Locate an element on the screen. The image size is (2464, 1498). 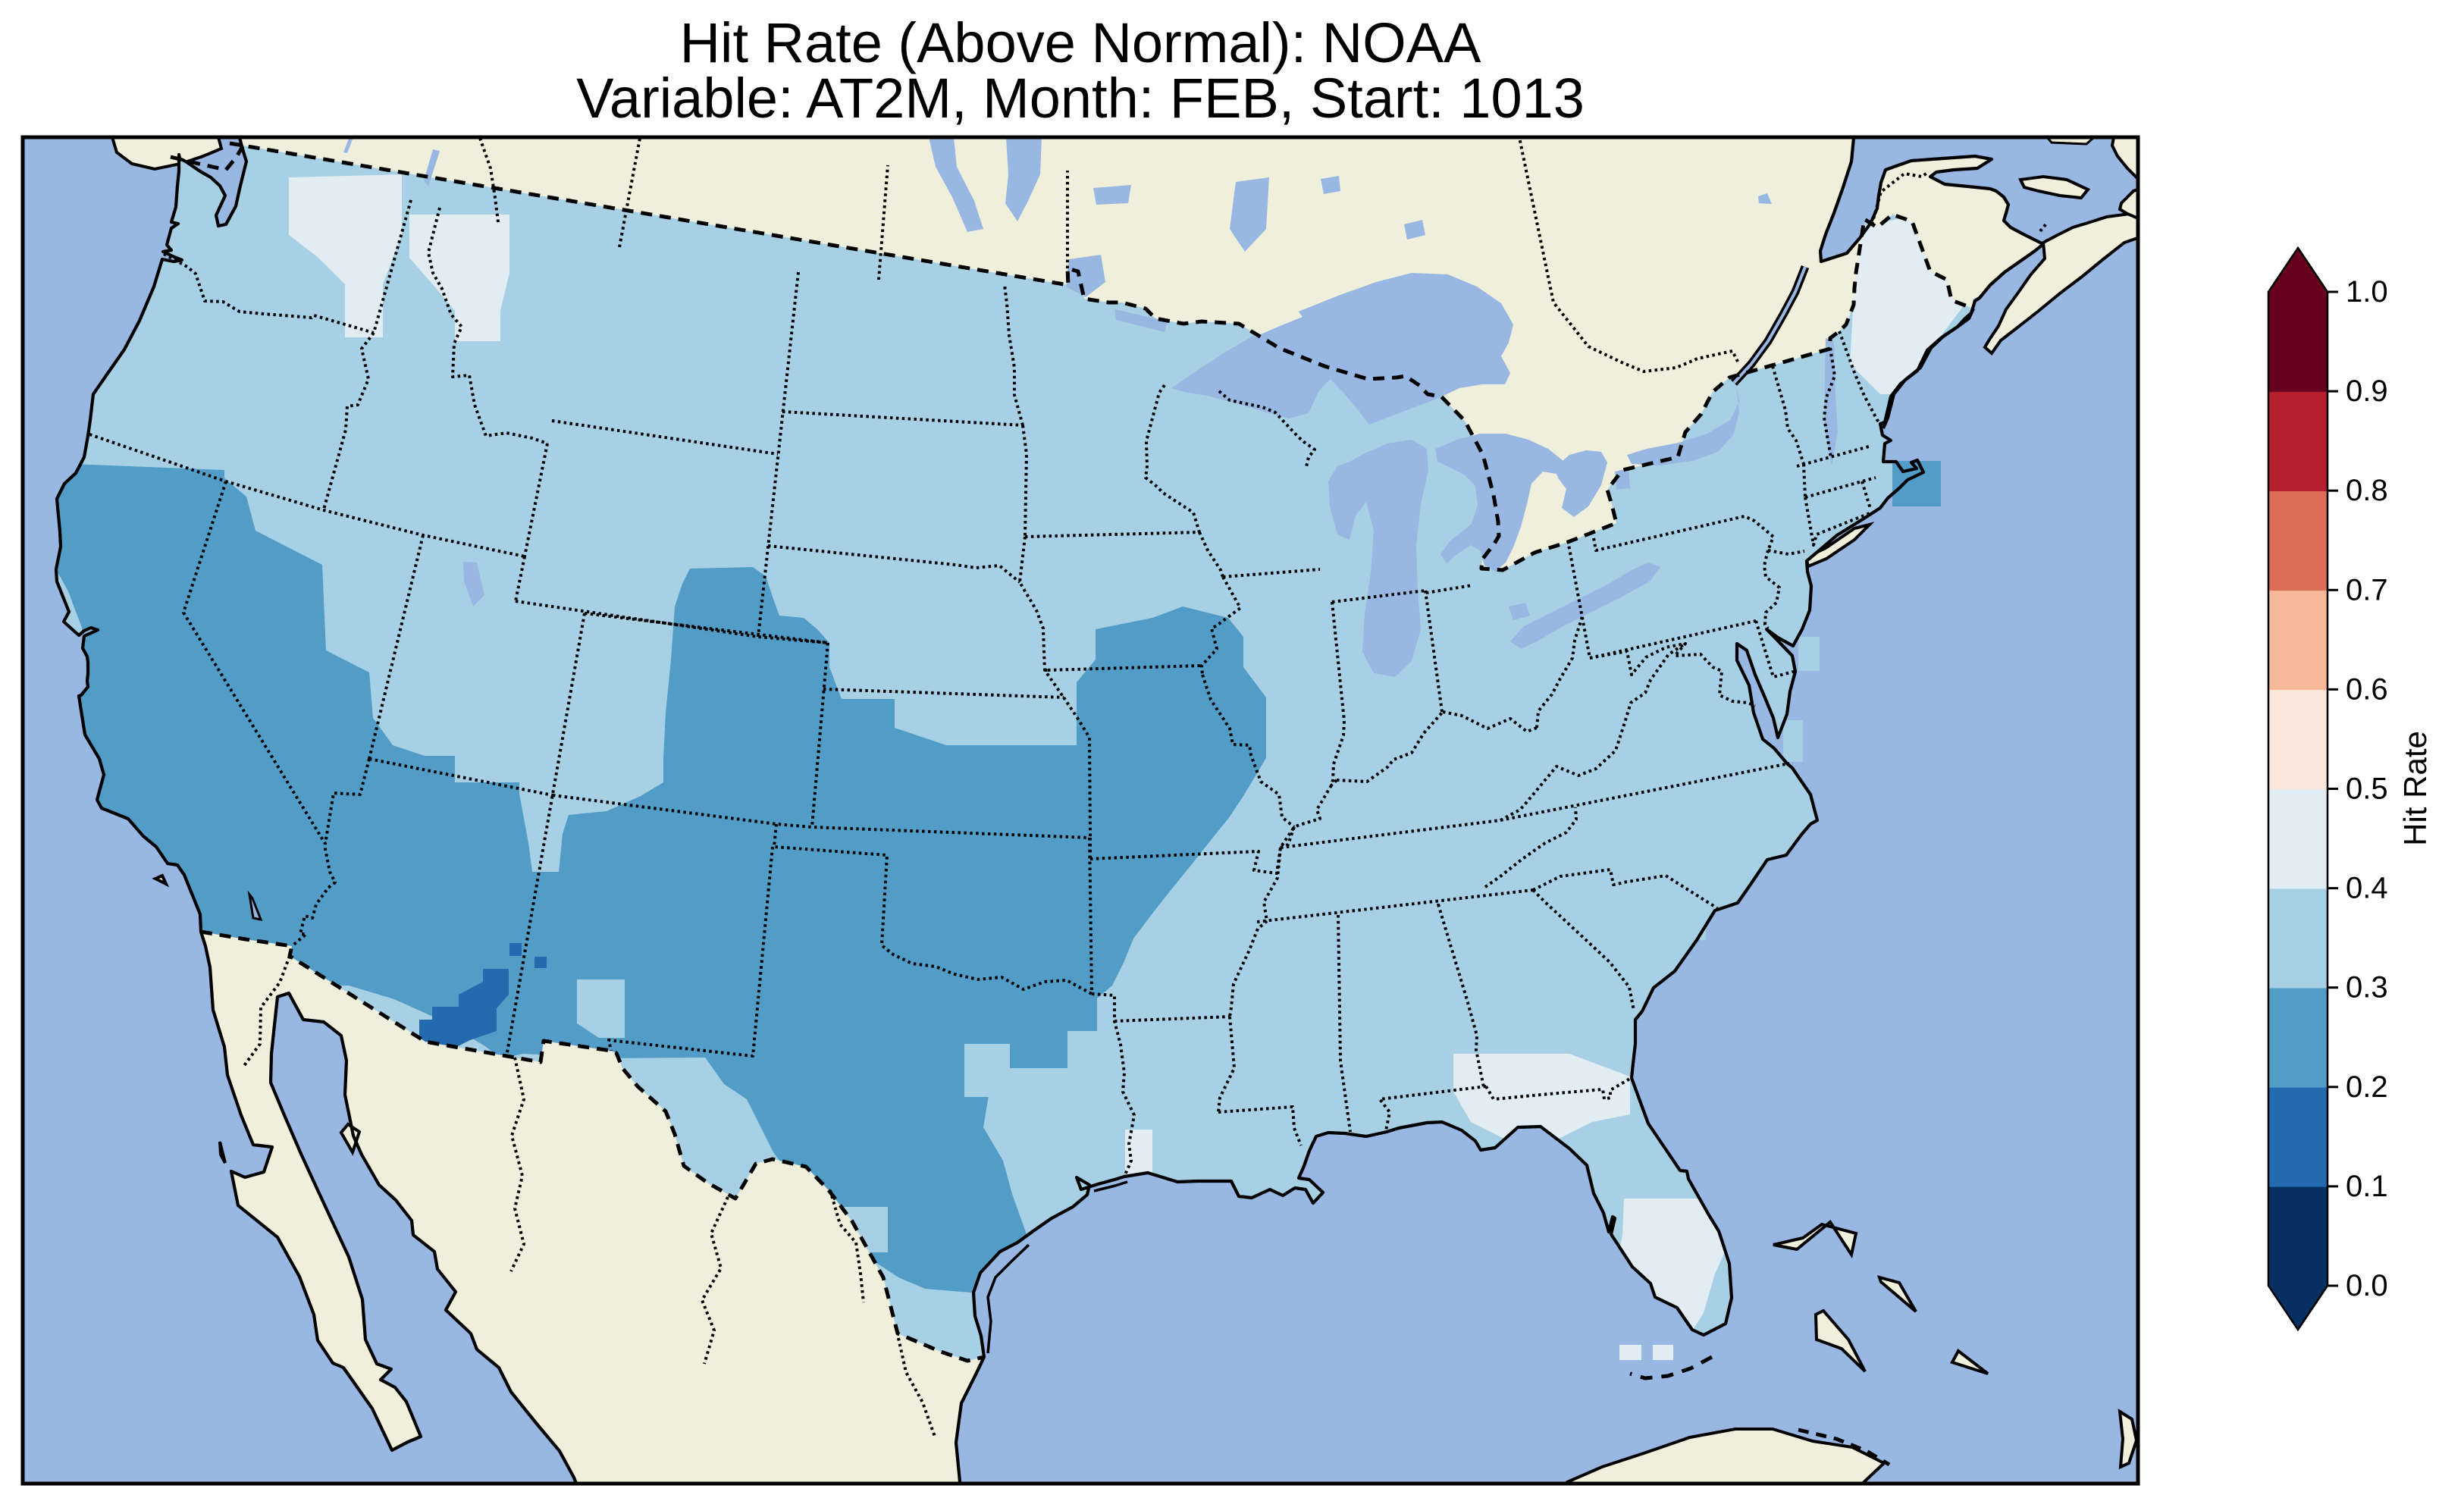
svg-text:Variable: AT2M, Month: FEB, St: Variable: AT2M, Month: FEB, Start: 1013 is located at coordinates (1081, 99).